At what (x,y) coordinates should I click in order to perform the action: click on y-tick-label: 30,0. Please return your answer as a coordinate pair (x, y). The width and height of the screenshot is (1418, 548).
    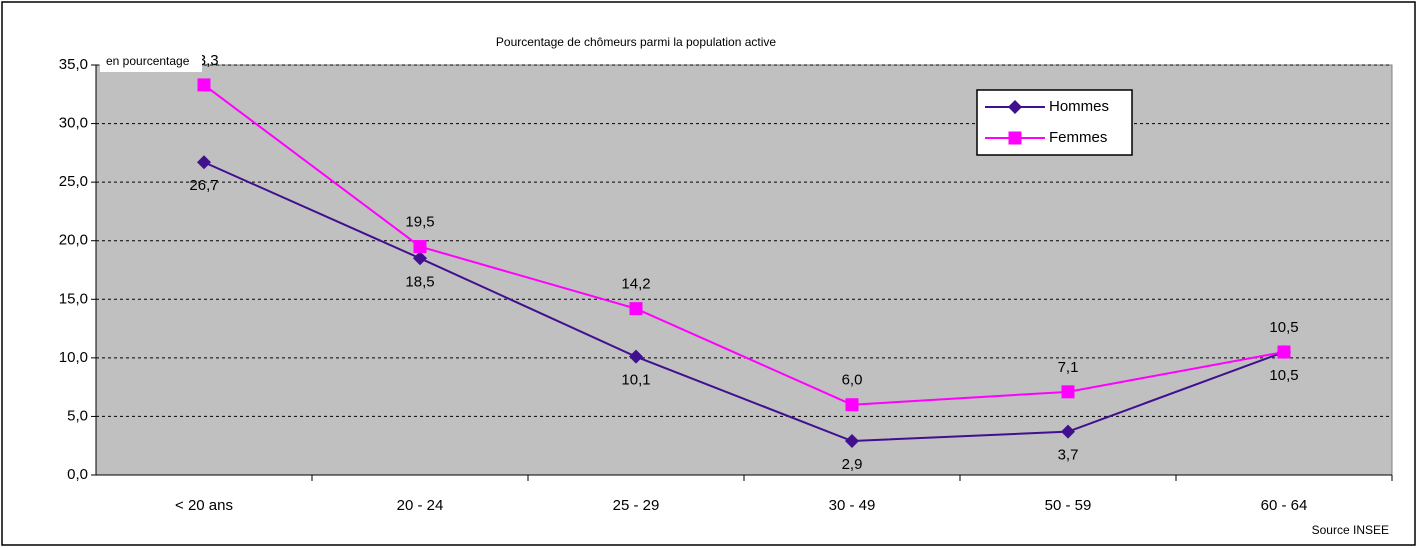
    Looking at the image, I should click on (73, 123).